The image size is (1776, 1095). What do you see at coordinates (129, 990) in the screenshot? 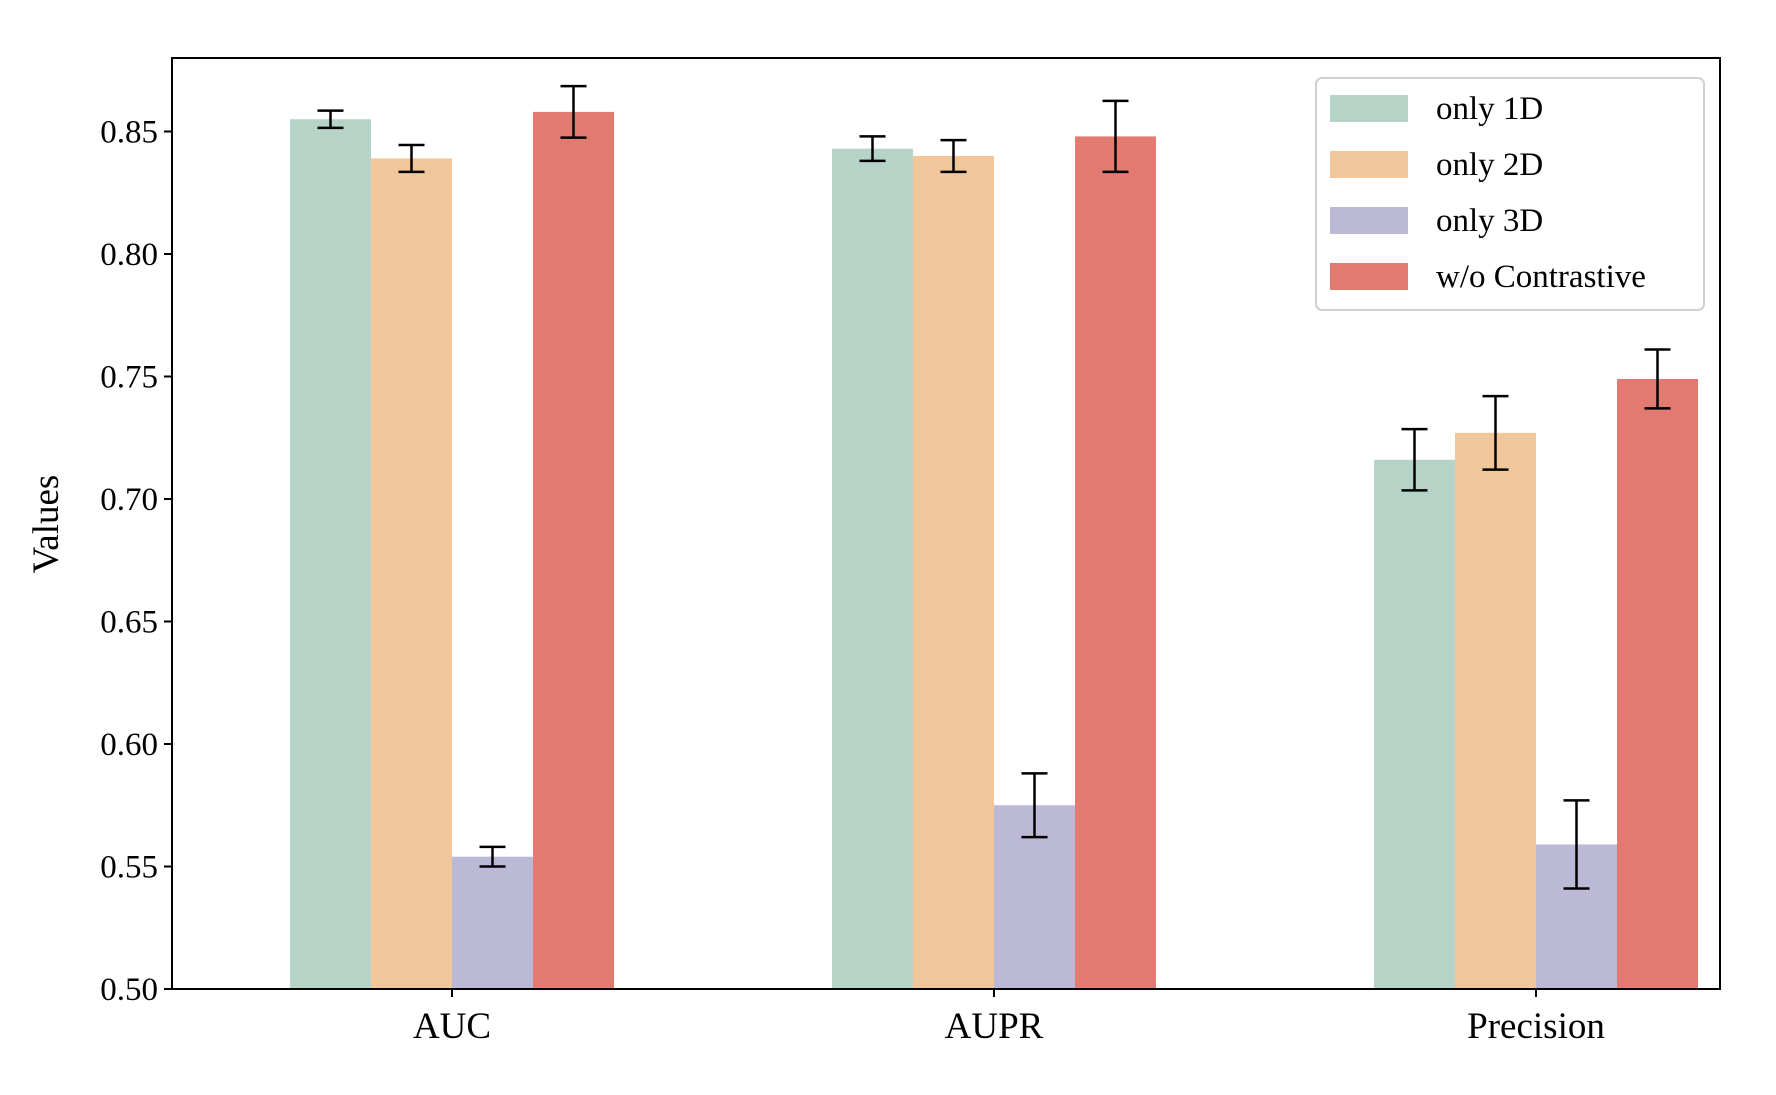
I see `y-tick-label: 0.50` at bounding box center [129, 990].